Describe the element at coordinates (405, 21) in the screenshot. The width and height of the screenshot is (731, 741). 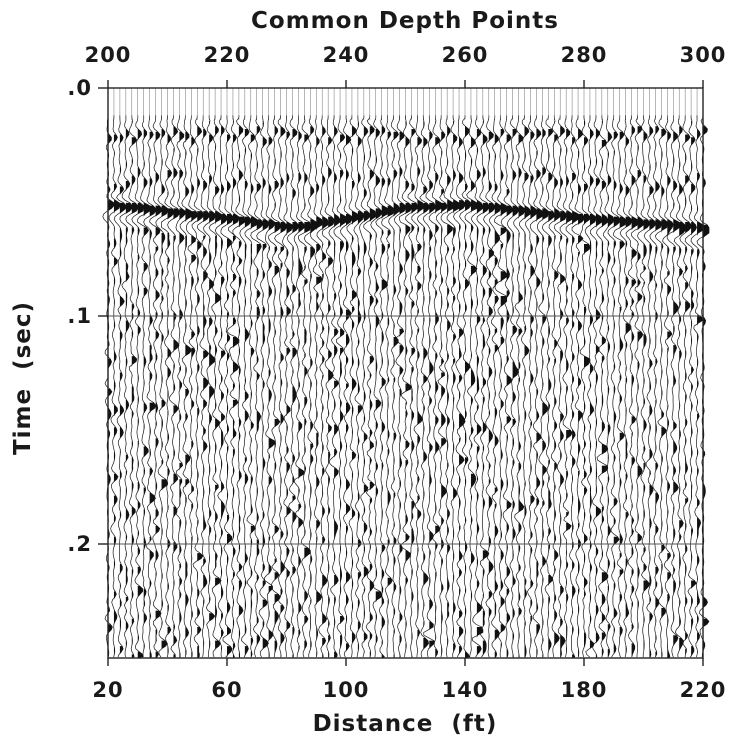
I see `top-axis-title: Common Depth Points` at that location.